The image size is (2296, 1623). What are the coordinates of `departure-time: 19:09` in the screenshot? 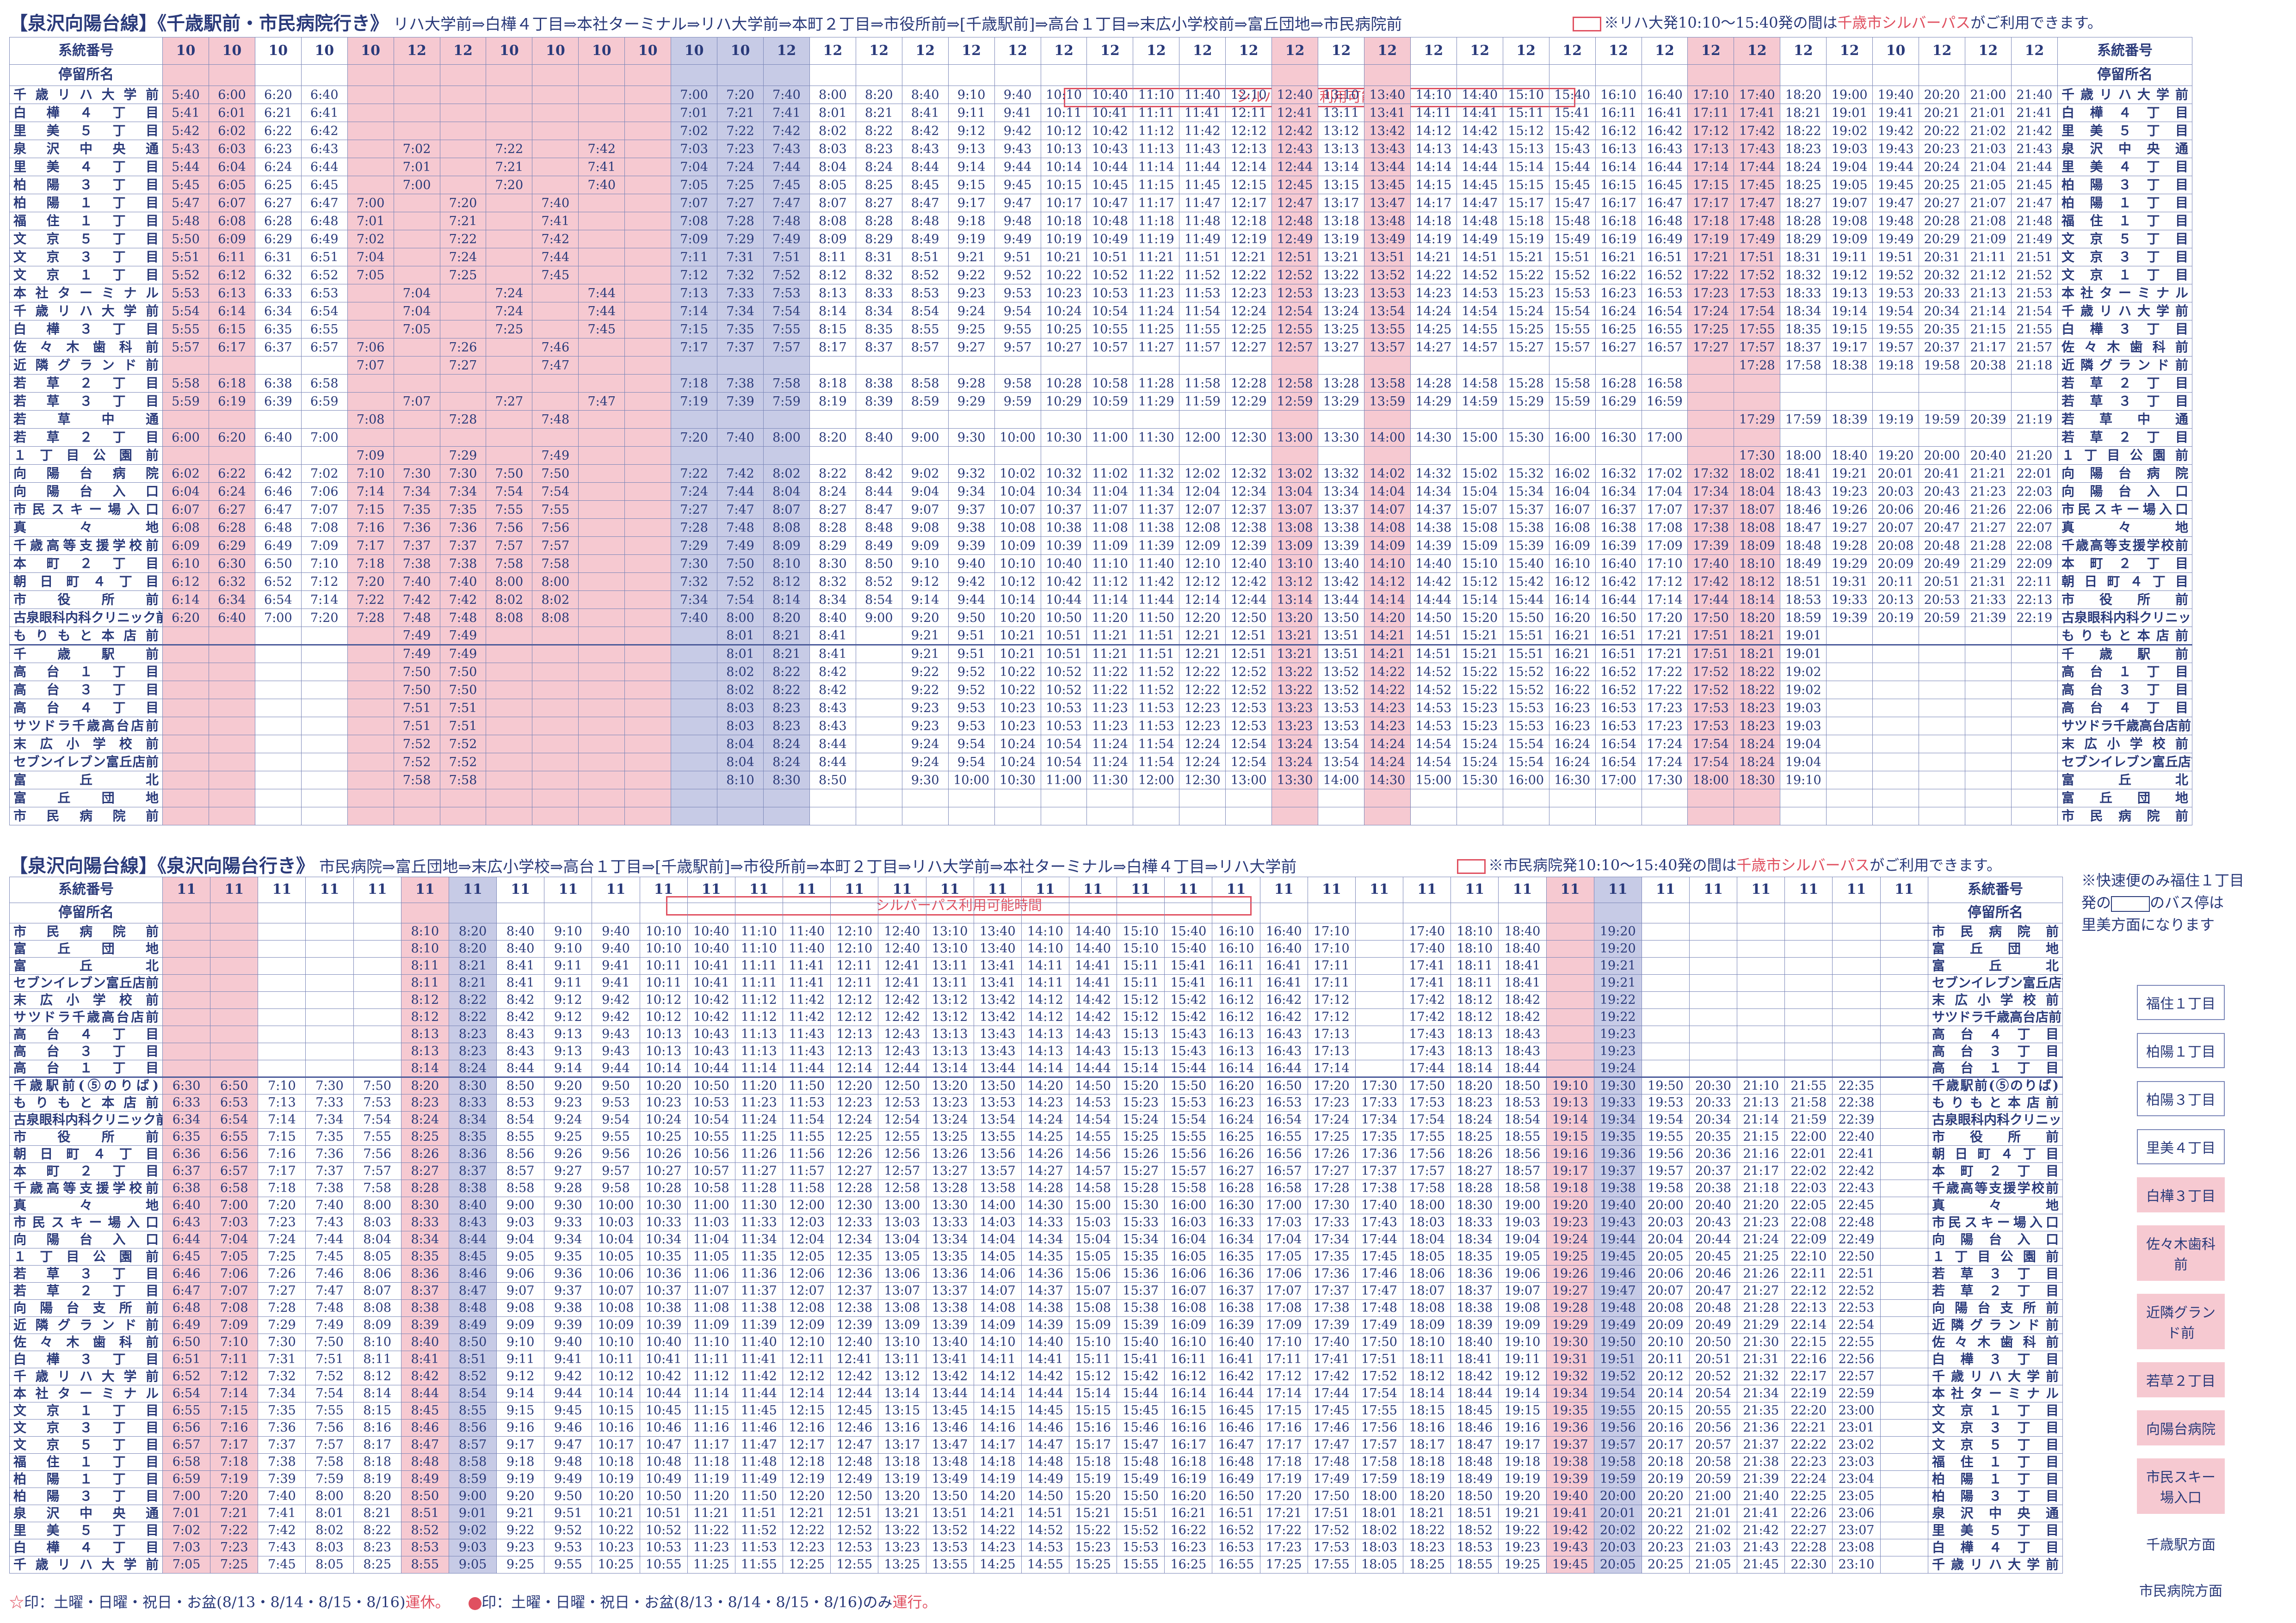 It's located at (1849, 239).